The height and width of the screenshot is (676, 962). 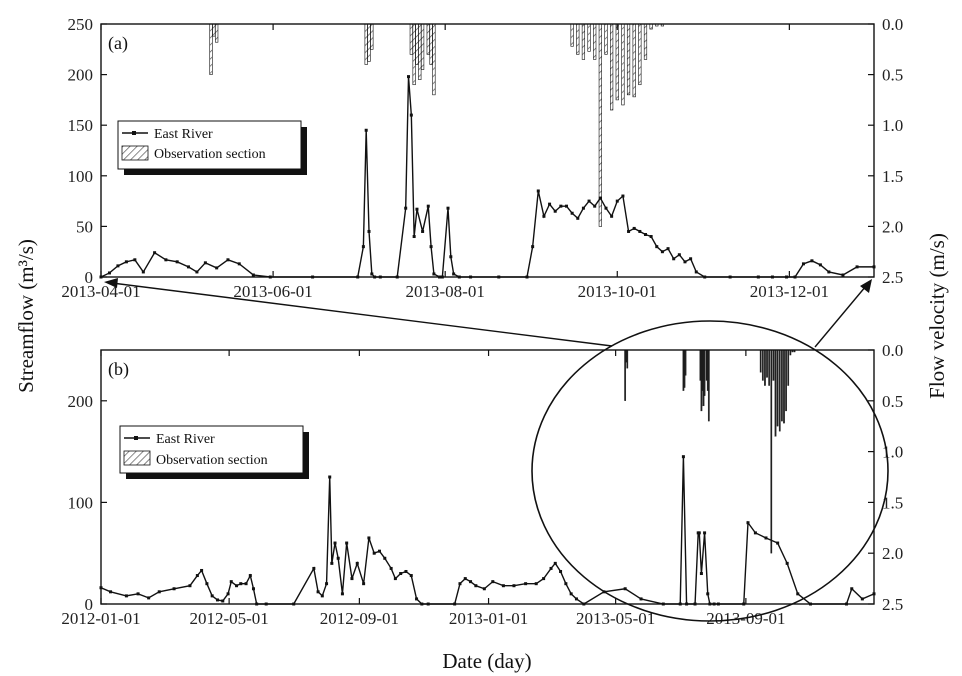 I want to click on y-right-tick-label: 0.0, so click(x=892, y=24).